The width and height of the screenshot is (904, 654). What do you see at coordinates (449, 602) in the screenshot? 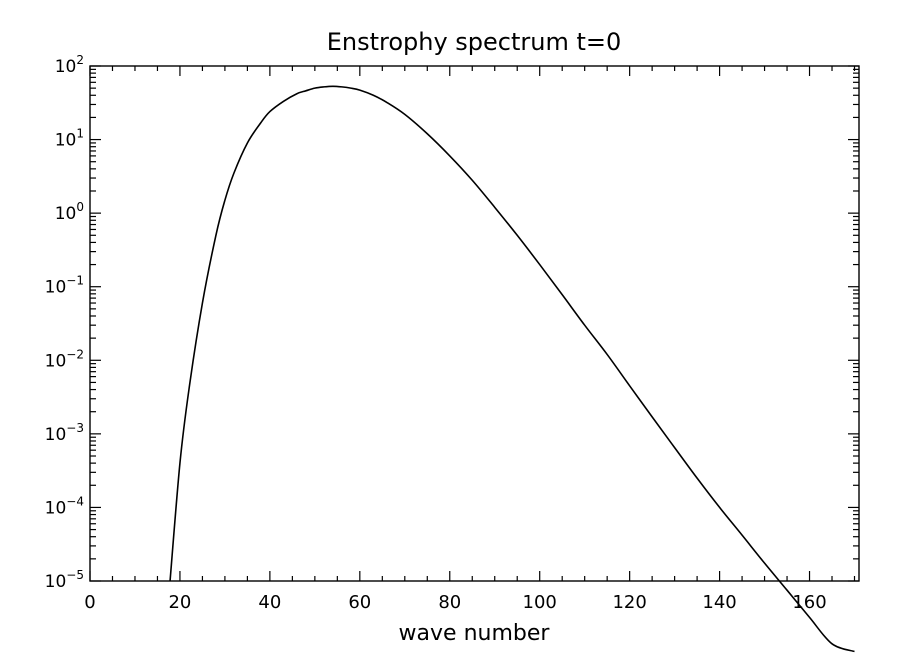
I see `x-tick-label: 80` at bounding box center [449, 602].